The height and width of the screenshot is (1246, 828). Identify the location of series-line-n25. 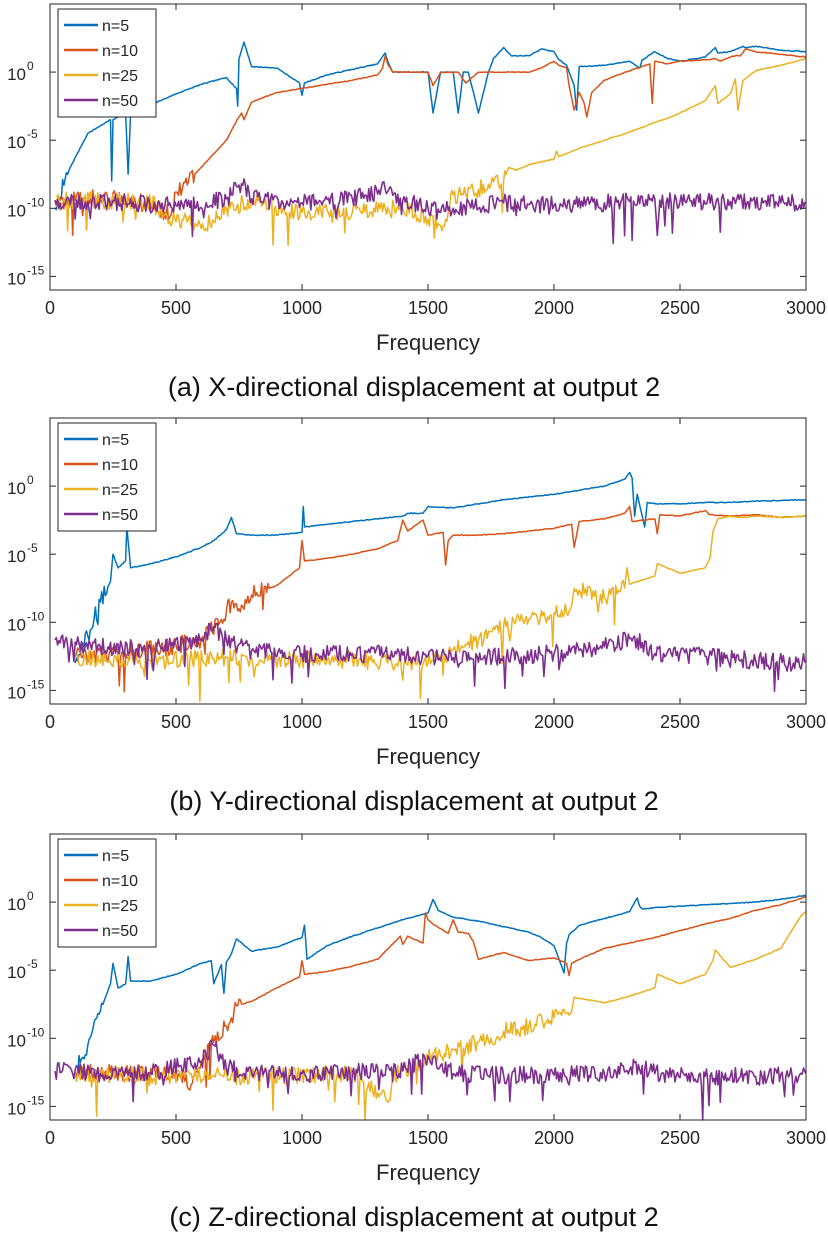
(440, 1015).